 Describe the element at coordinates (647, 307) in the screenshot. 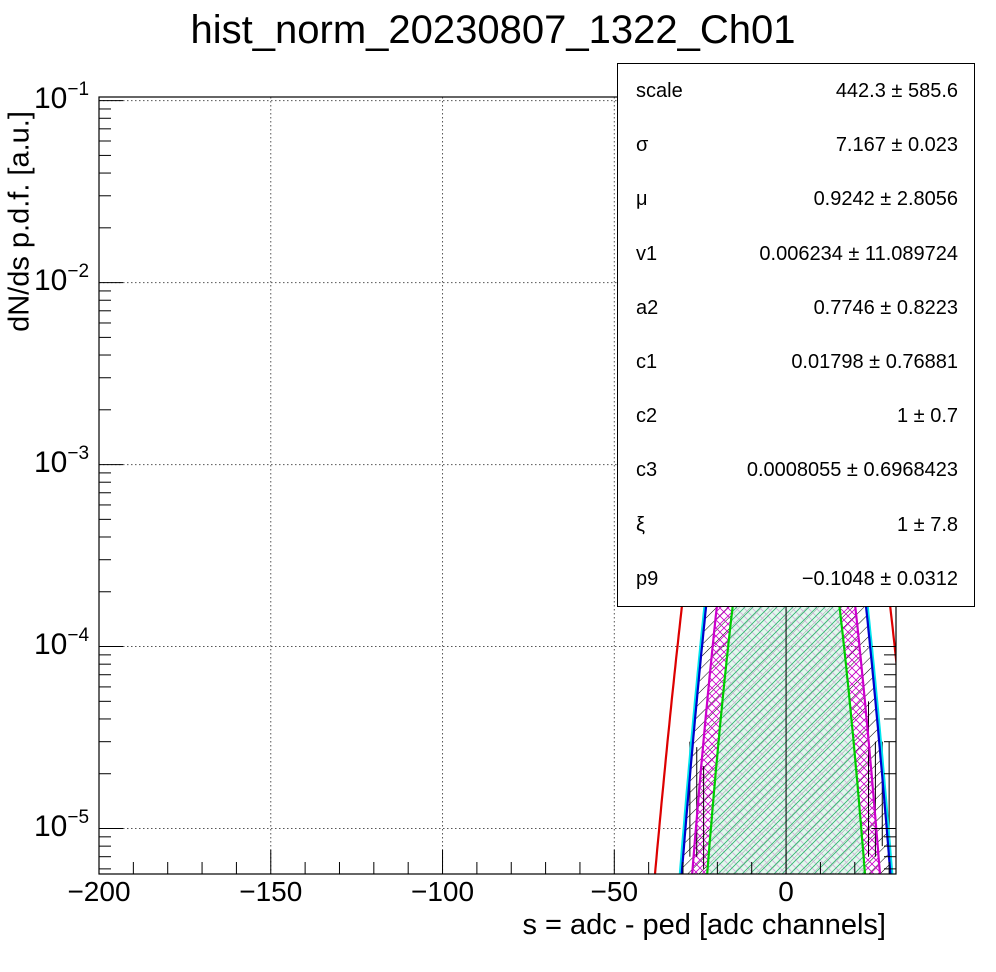

I see `stats-param-name: a2` at that location.